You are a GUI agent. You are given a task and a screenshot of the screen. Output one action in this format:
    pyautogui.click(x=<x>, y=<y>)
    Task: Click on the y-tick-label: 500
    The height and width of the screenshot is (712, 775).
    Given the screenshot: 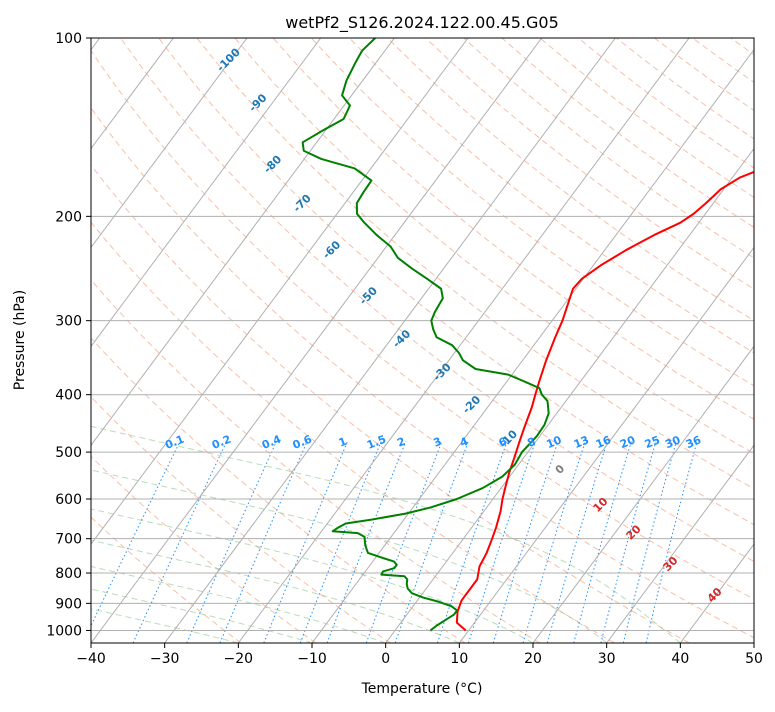 What is the action you would take?
    pyautogui.click(x=68, y=453)
    